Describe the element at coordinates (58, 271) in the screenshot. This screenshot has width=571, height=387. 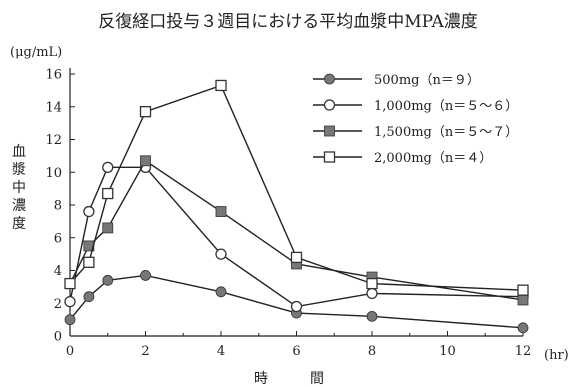
I see `y-tick-label: 4` at that location.